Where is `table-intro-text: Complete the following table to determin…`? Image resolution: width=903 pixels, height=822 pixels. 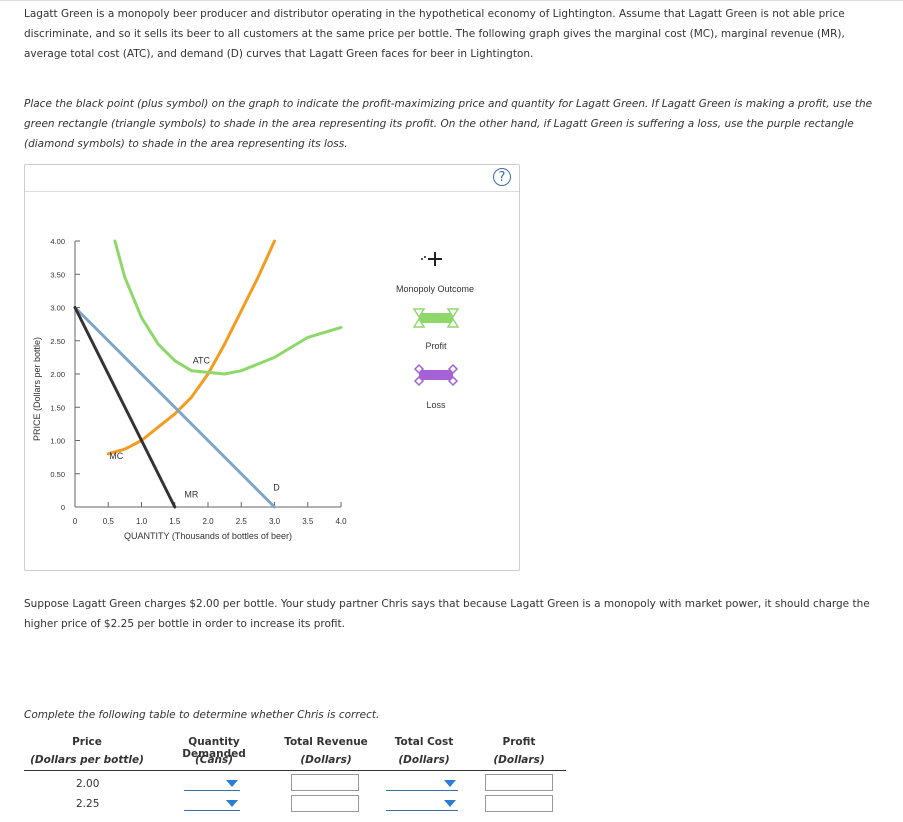 table-intro-text: Complete the following table to determin… is located at coordinates (202, 715).